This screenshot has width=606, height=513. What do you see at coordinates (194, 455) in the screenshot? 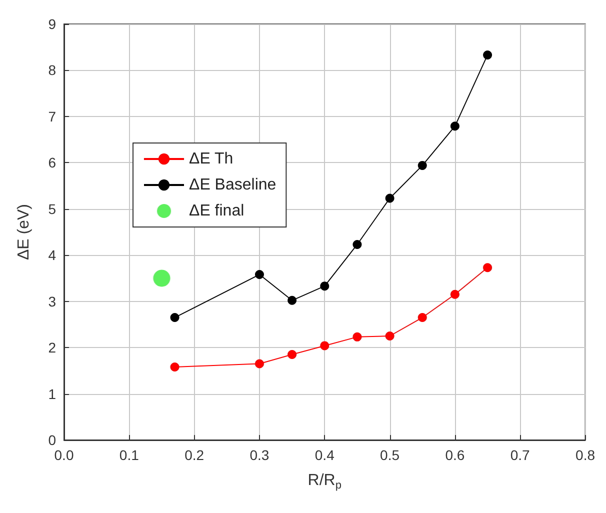
I see `x-tick-label: 0.2` at bounding box center [194, 455].